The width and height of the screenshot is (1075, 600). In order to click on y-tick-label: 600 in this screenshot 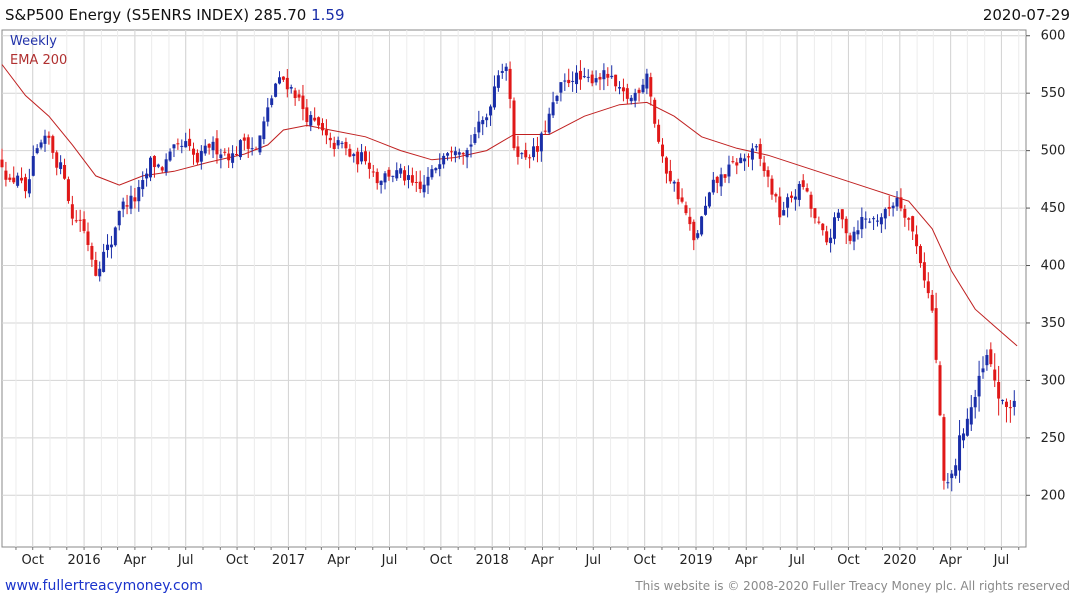, I will do `click(1053, 36)`.